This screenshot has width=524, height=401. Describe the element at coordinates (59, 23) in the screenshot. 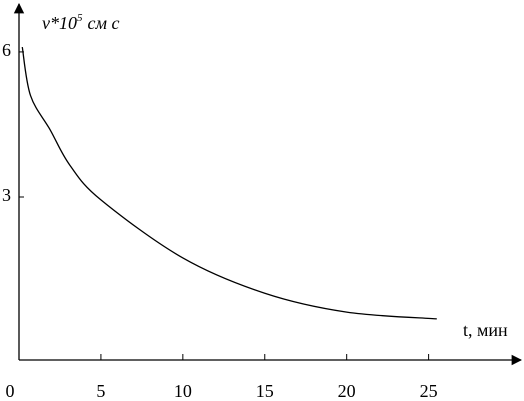

I see `y-label-base: v*10` at that location.